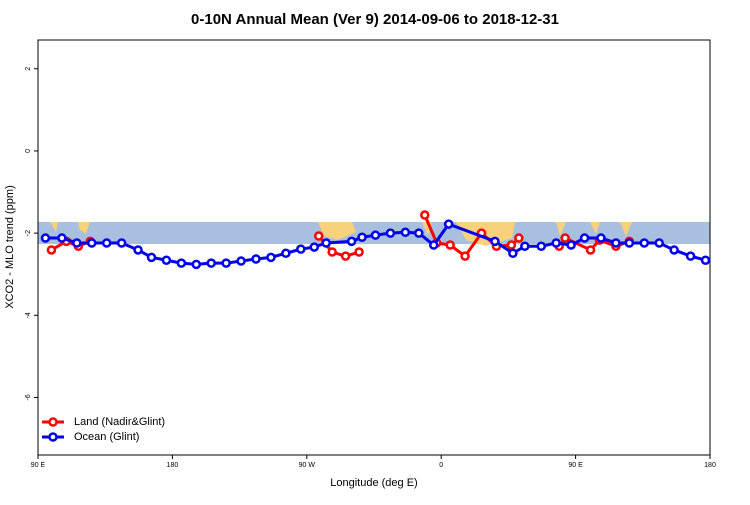 Image resolution: width=750 pixels, height=505 pixels. What do you see at coordinates (28, 151) in the screenshot?
I see `y-tick-label: 0` at bounding box center [28, 151].